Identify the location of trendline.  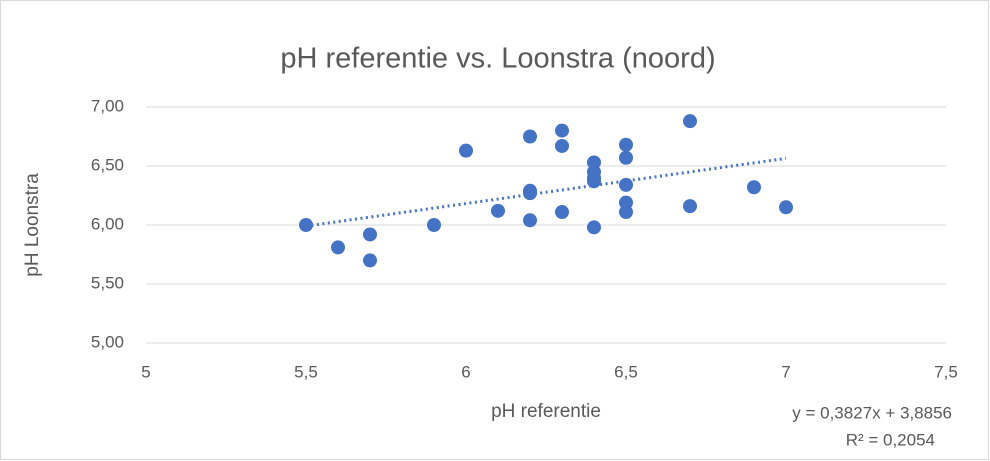
(546, 192).